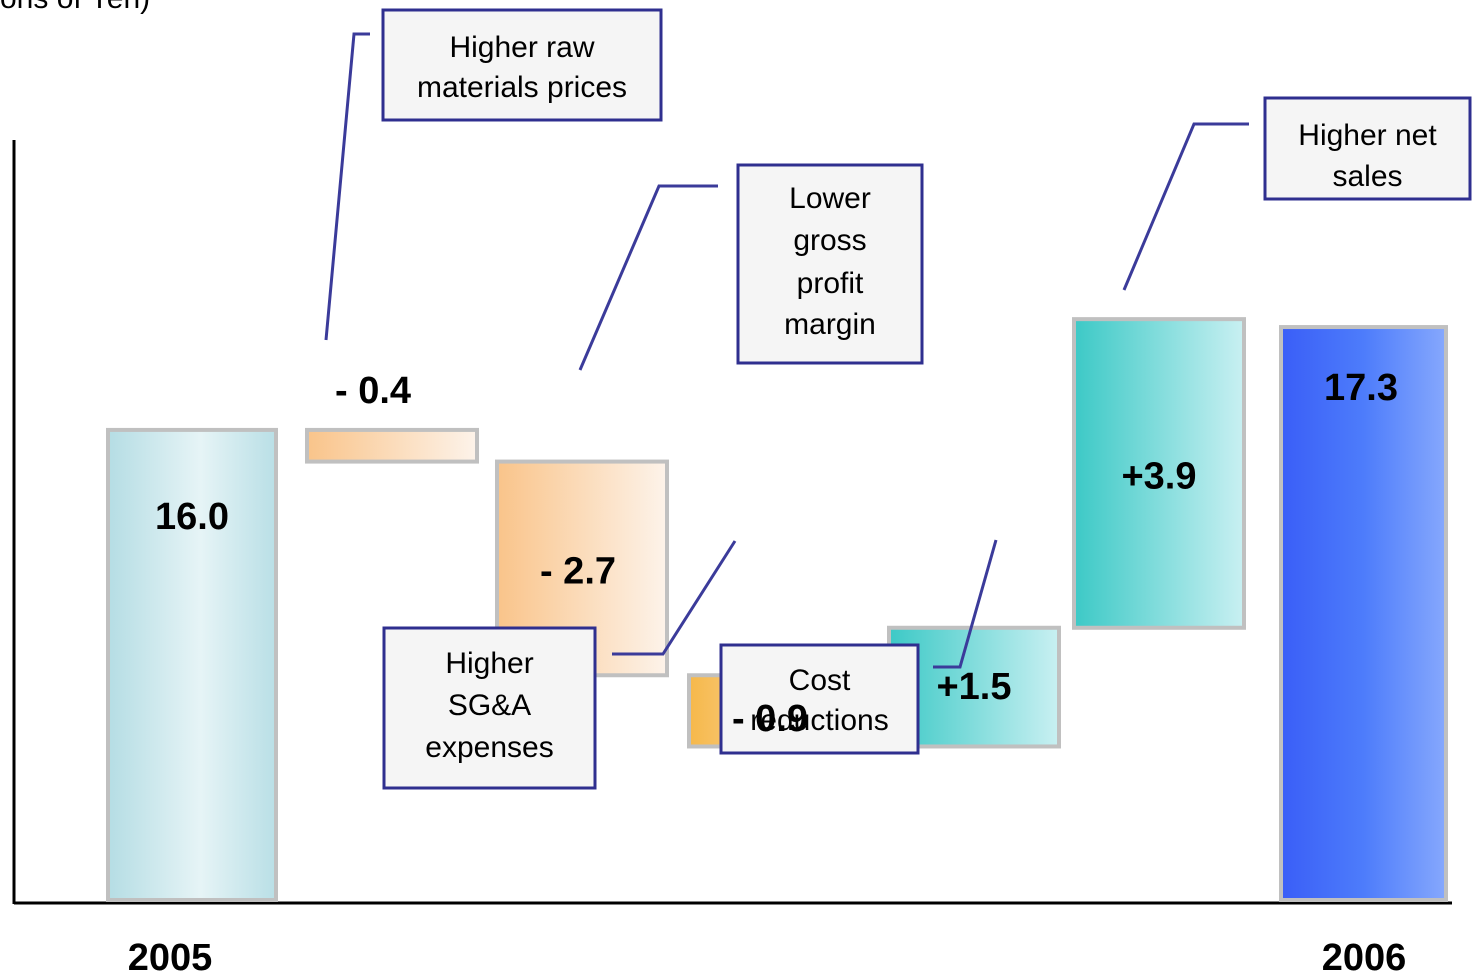  What do you see at coordinates (1363, 613) in the screenshot?
I see `total-bar-2006` at bounding box center [1363, 613].